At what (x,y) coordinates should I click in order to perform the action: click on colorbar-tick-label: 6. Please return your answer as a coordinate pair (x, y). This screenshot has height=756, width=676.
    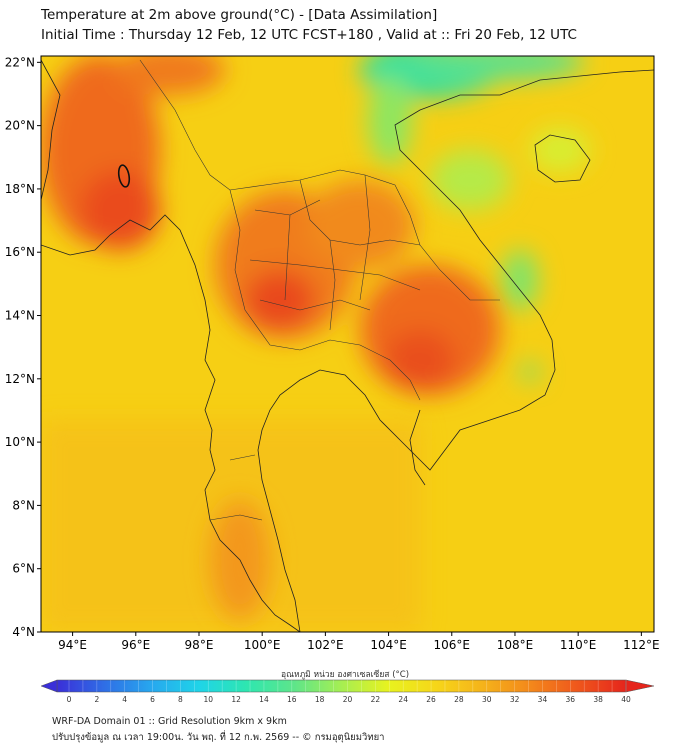
    Looking at the image, I should click on (152, 699).